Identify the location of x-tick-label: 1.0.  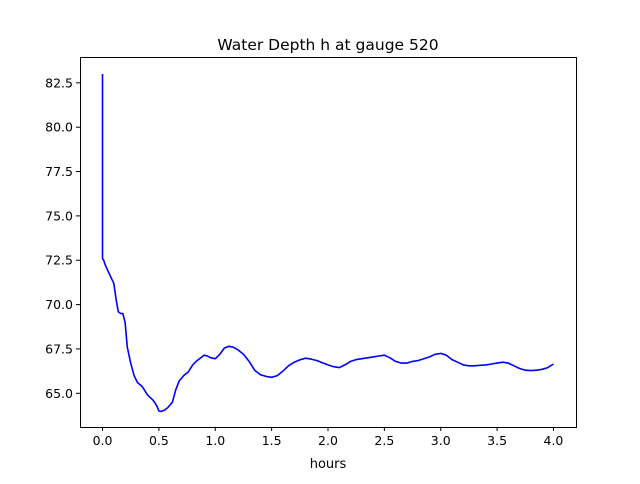
(215, 440).